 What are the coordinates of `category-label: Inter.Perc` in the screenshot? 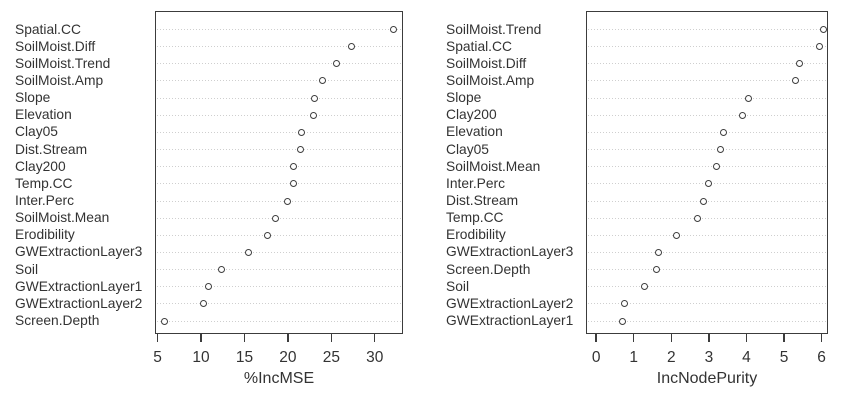 It's located at (476, 183).